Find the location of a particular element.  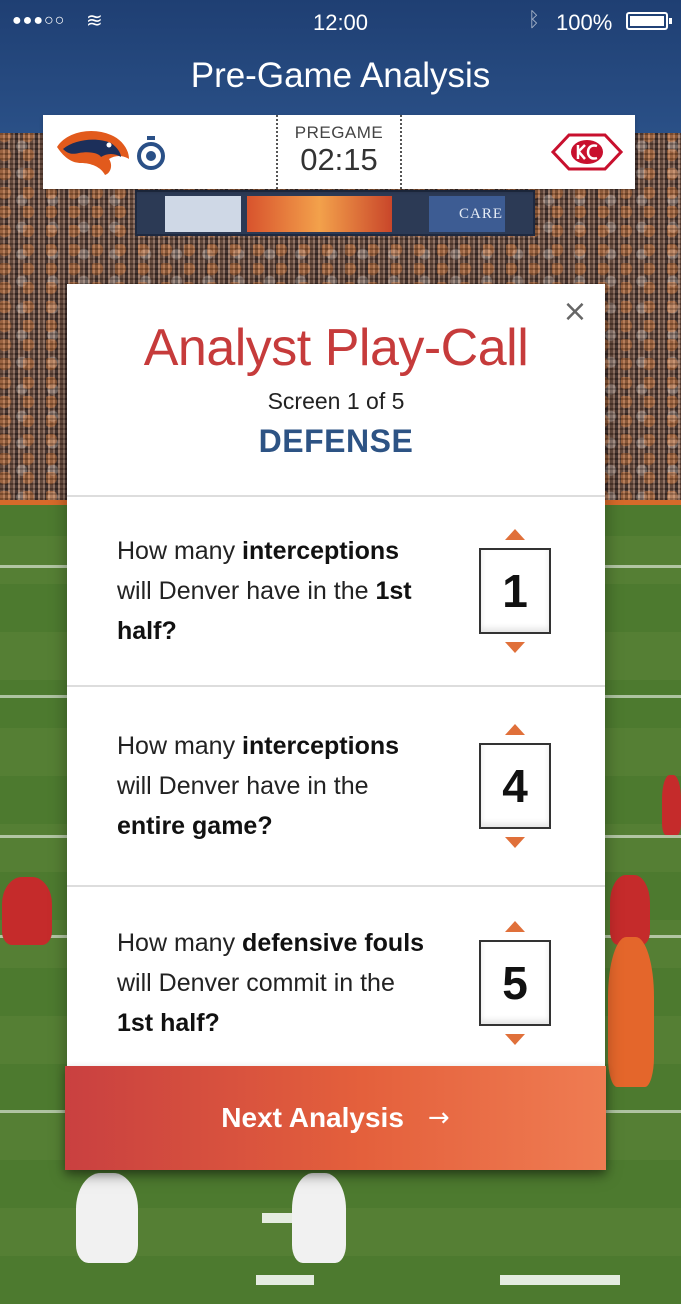

modal-header: Analyst Play-Call Screen 1 of 5 DEFENSE is located at coordinates (336, 390).